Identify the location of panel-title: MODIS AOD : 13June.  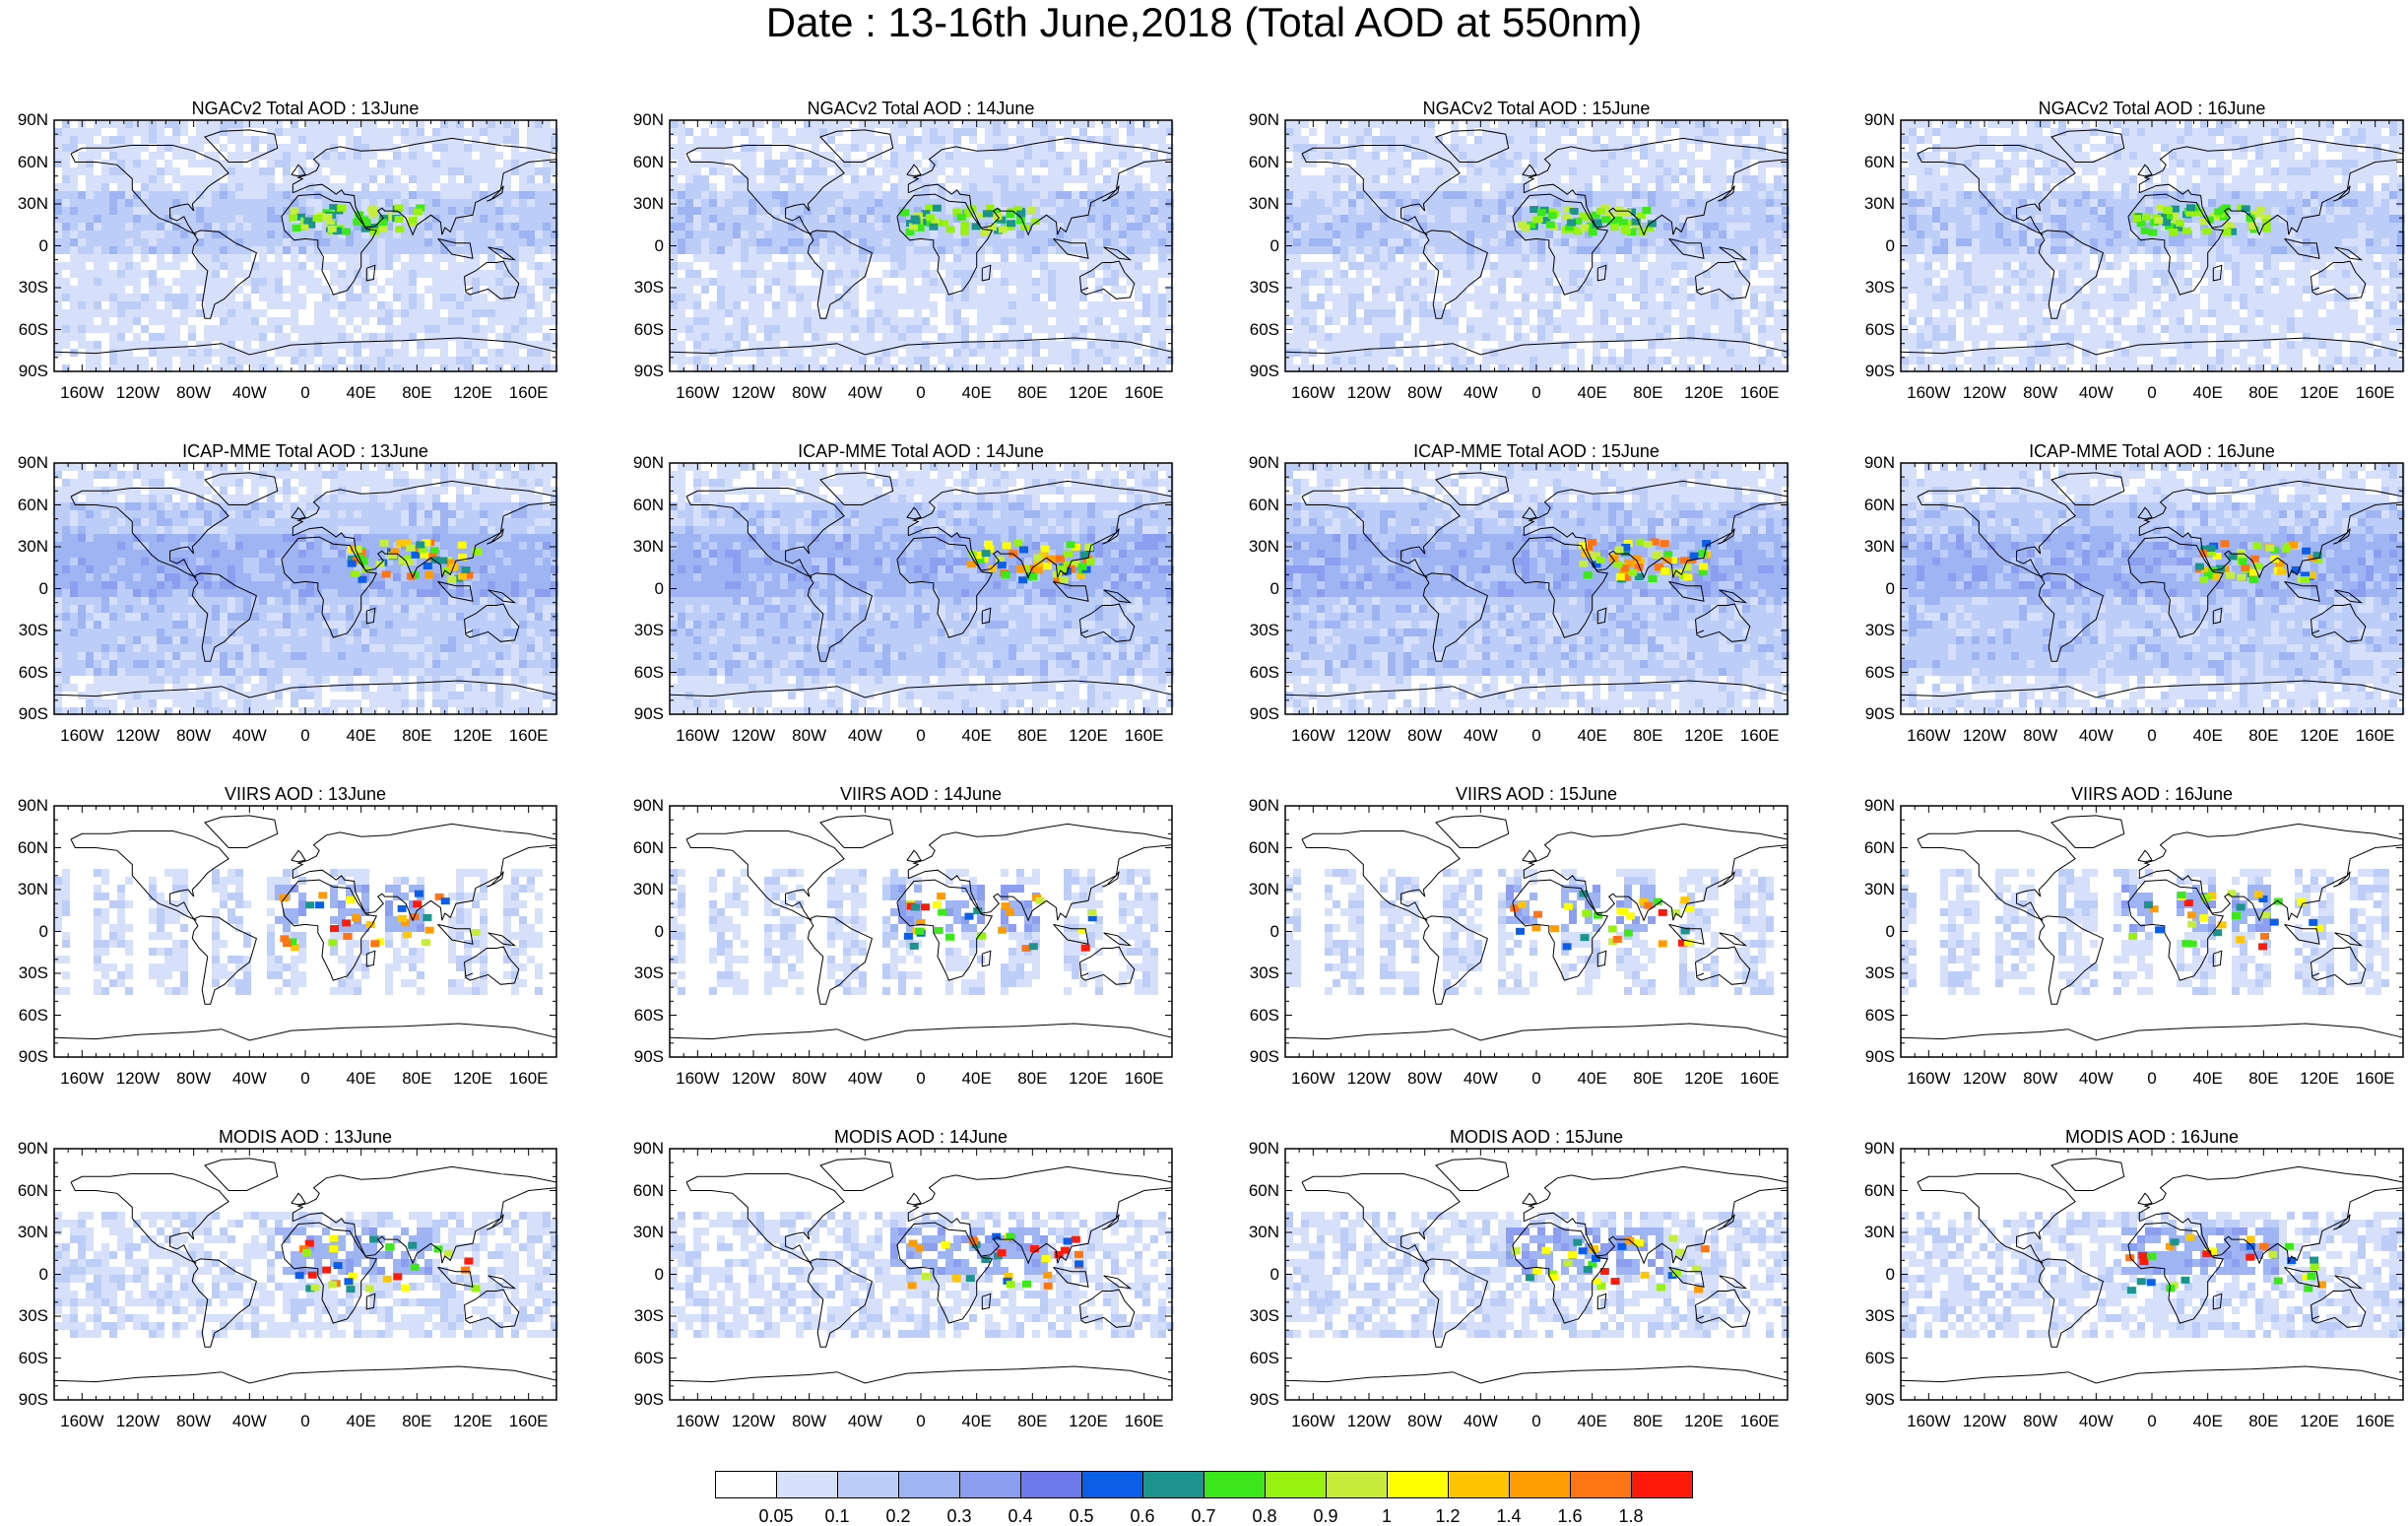
(305, 1137).